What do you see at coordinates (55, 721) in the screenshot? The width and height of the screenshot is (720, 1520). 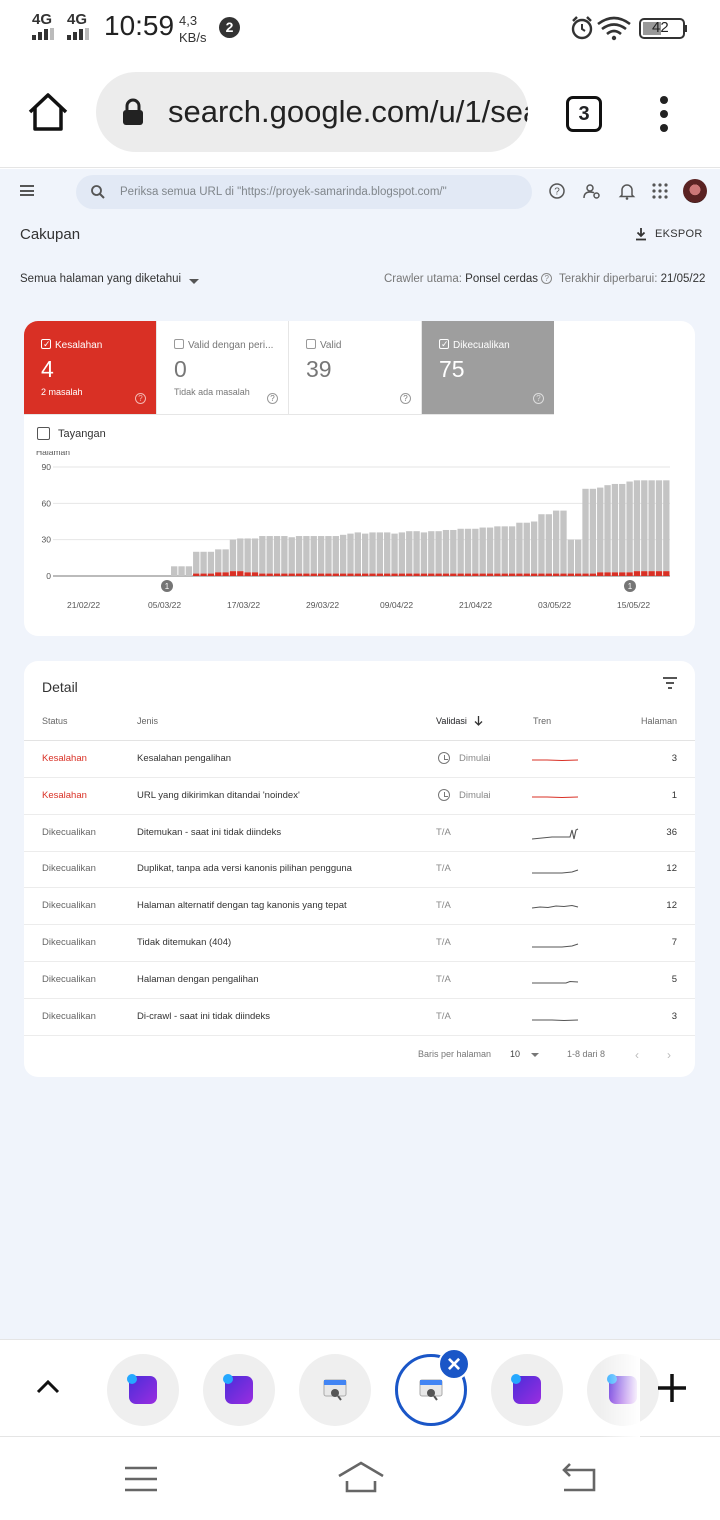 I see `col-status: Status` at bounding box center [55, 721].